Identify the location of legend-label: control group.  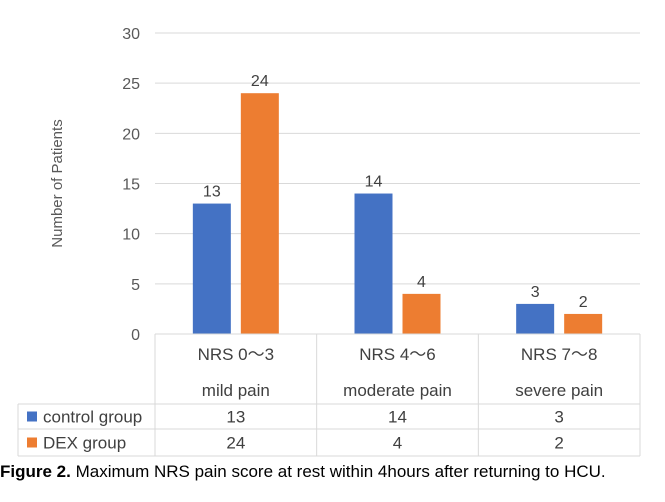
(92, 417).